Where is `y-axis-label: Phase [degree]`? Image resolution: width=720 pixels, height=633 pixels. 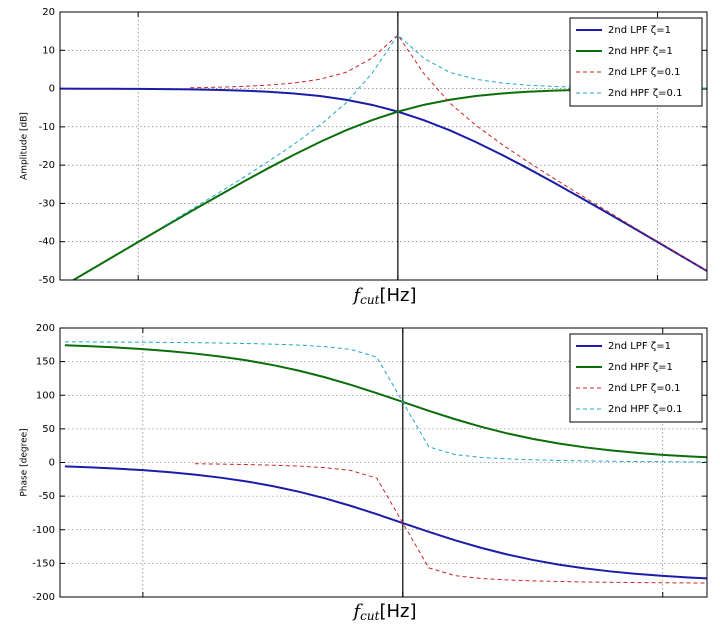 y-axis-label: Phase [degree] is located at coordinates (25, 462).